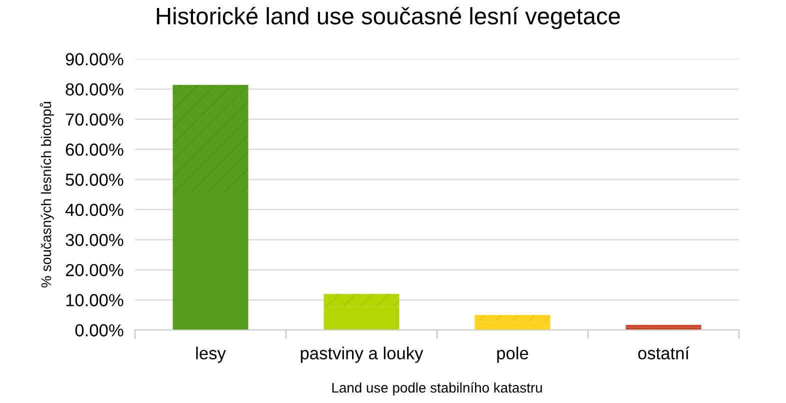  I want to click on y-tick-label: 60.00%, so click(95, 150).